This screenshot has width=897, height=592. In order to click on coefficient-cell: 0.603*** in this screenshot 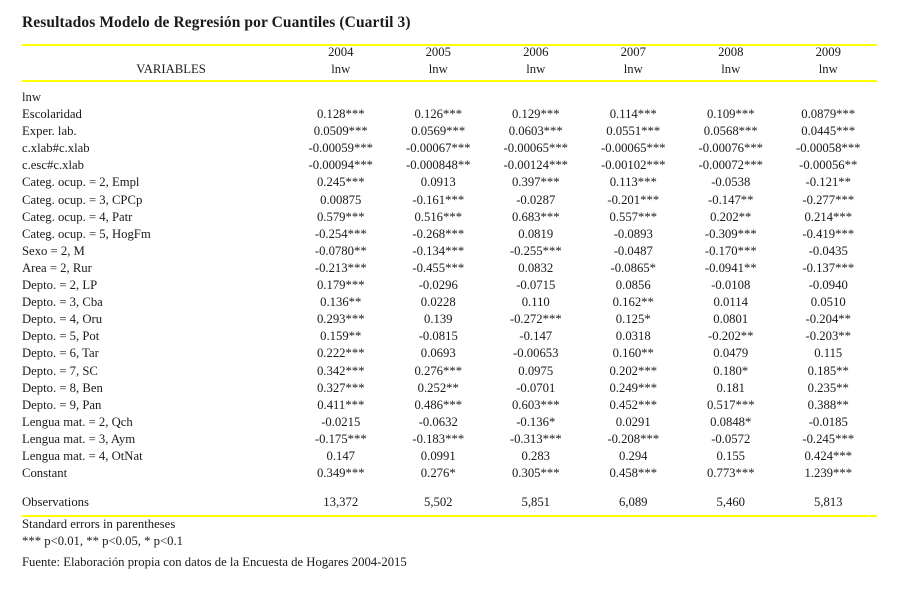, I will do `click(535, 404)`.